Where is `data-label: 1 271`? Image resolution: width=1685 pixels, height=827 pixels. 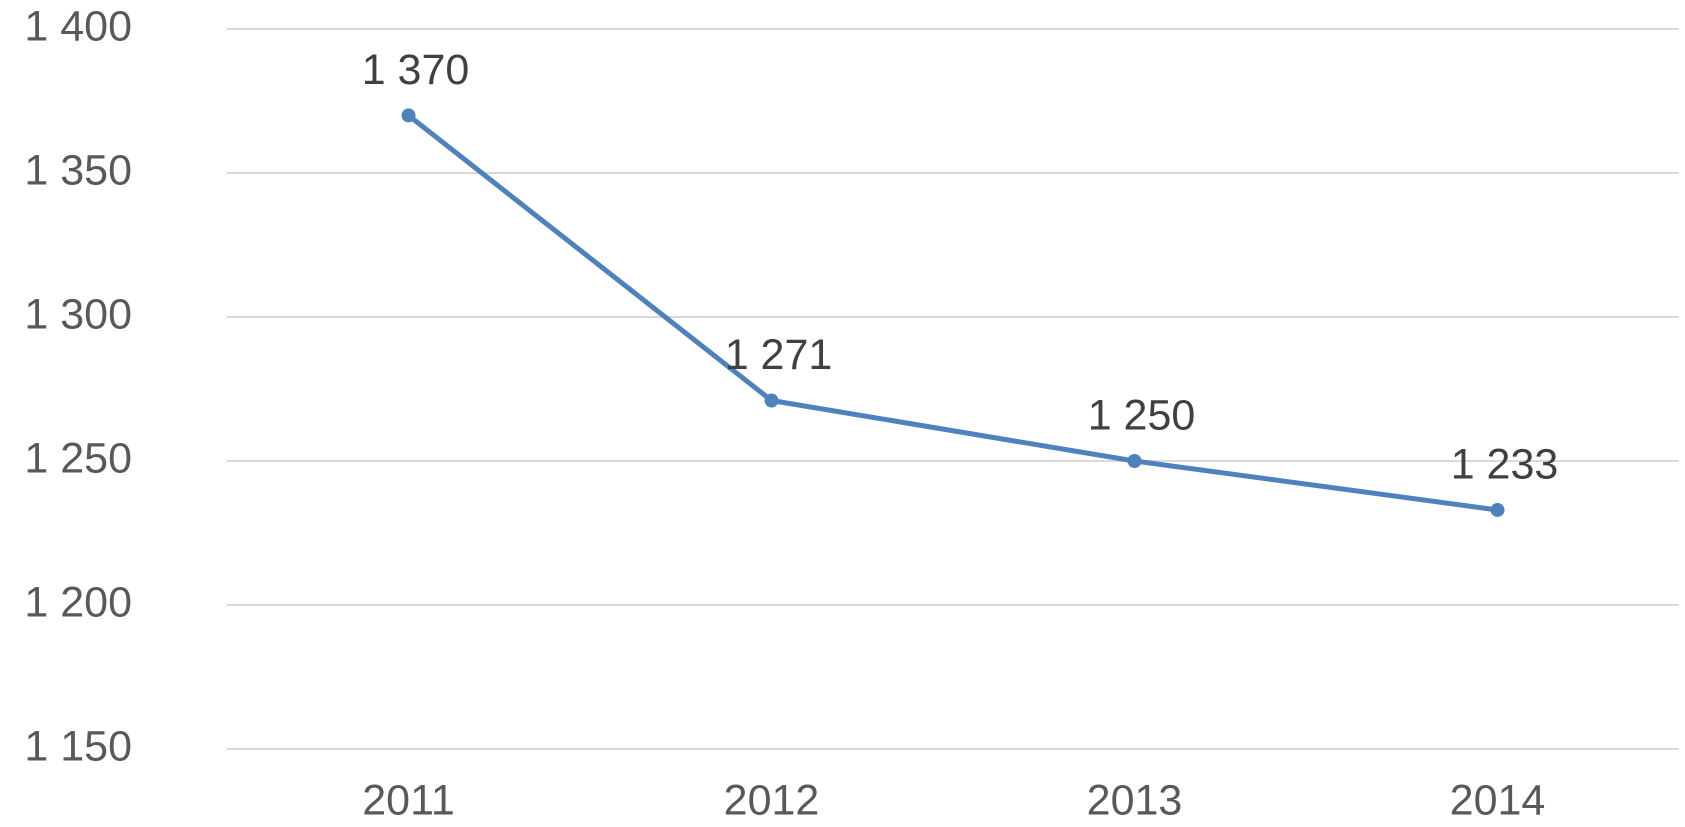
data-label: 1 271 is located at coordinates (779, 355).